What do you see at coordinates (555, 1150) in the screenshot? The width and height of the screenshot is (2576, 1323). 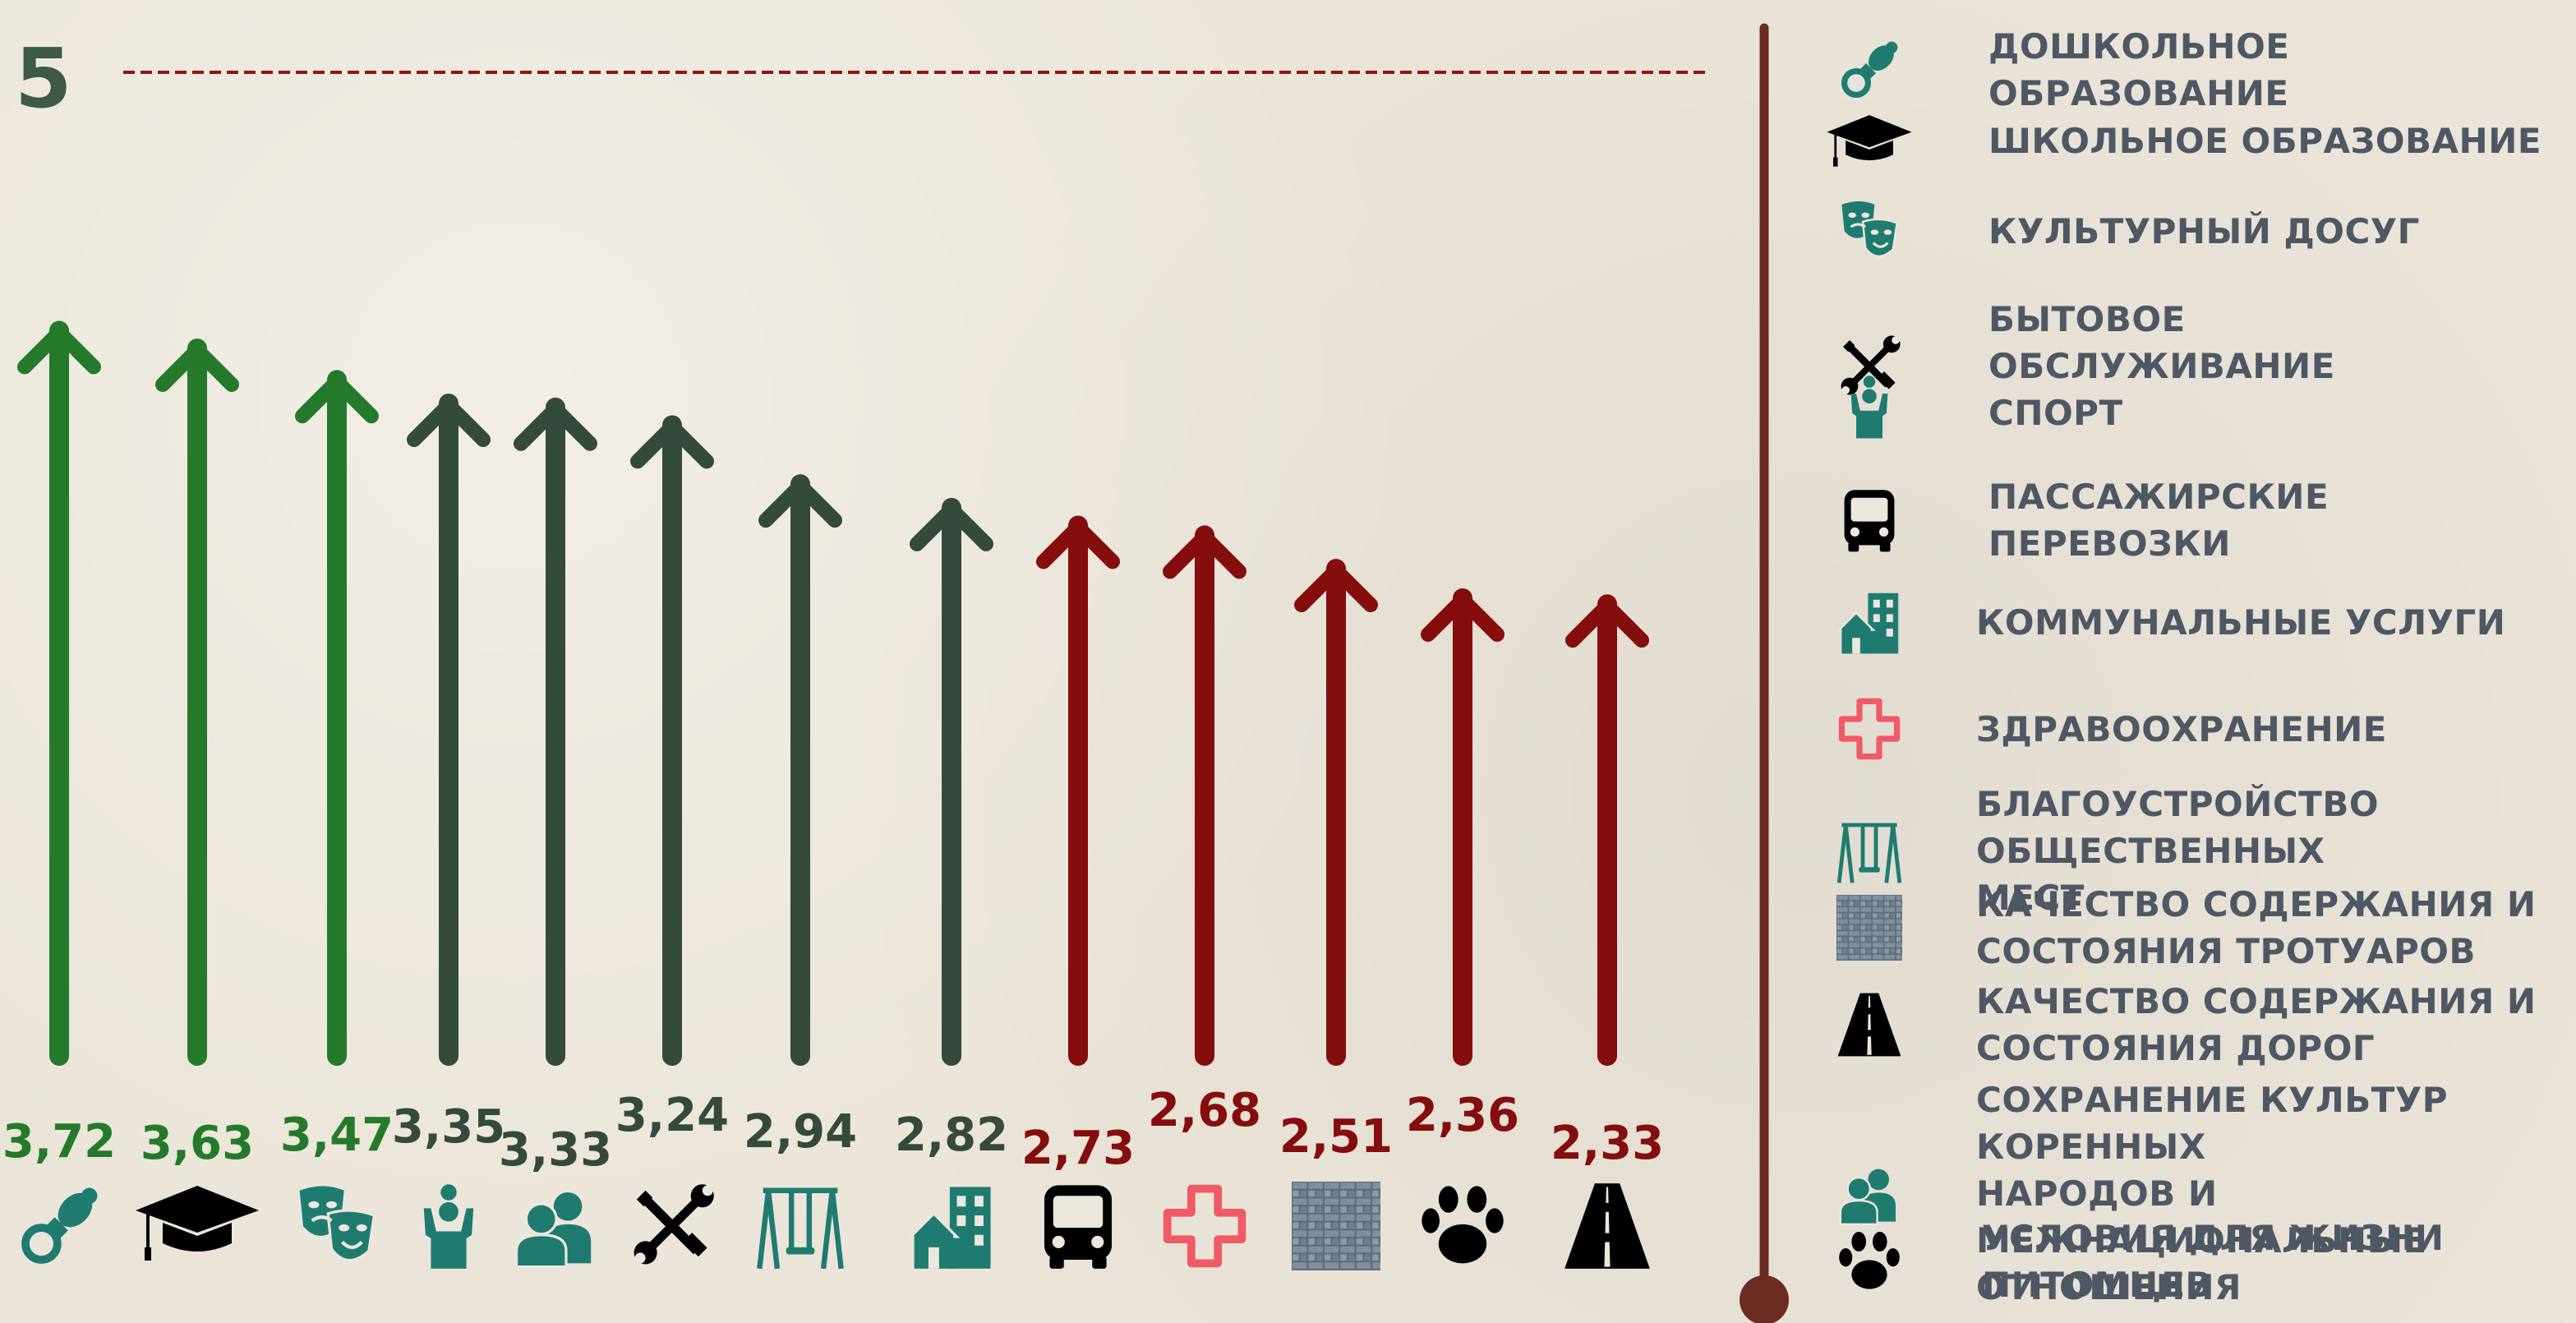 I see `value-label: 3,33` at bounding box center [555, 1150].